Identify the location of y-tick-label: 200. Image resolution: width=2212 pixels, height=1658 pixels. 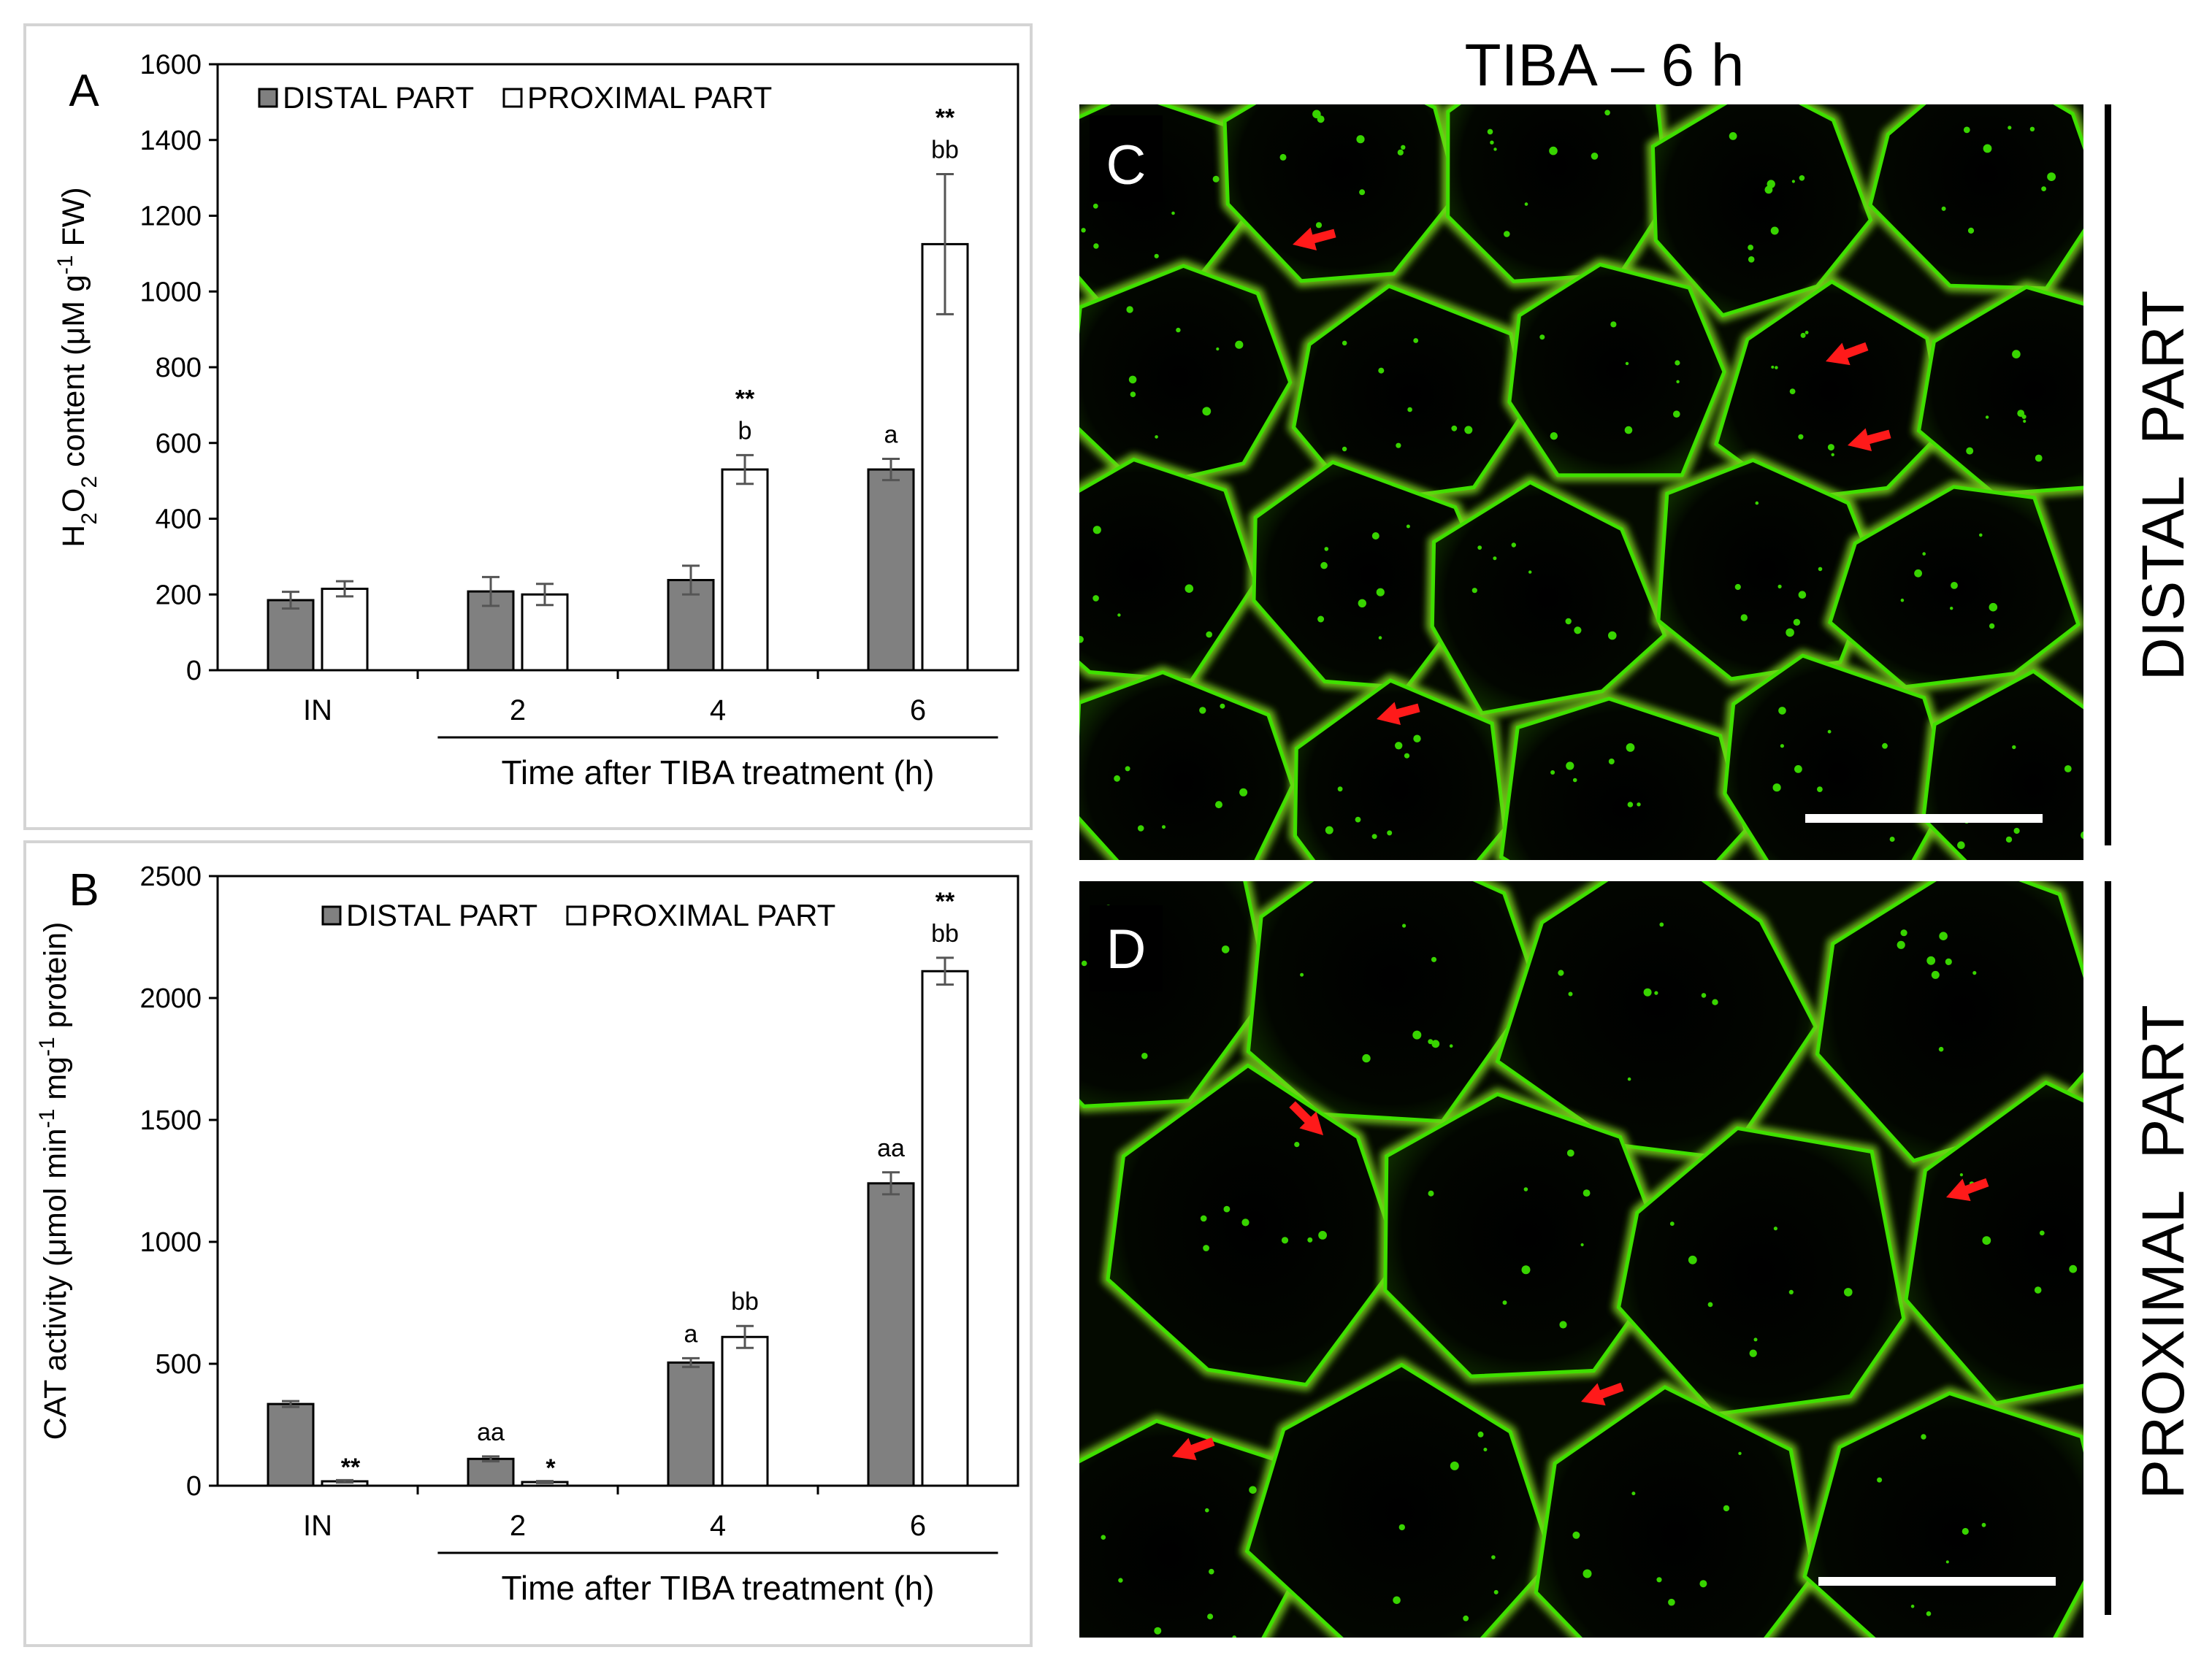
(179, 595).